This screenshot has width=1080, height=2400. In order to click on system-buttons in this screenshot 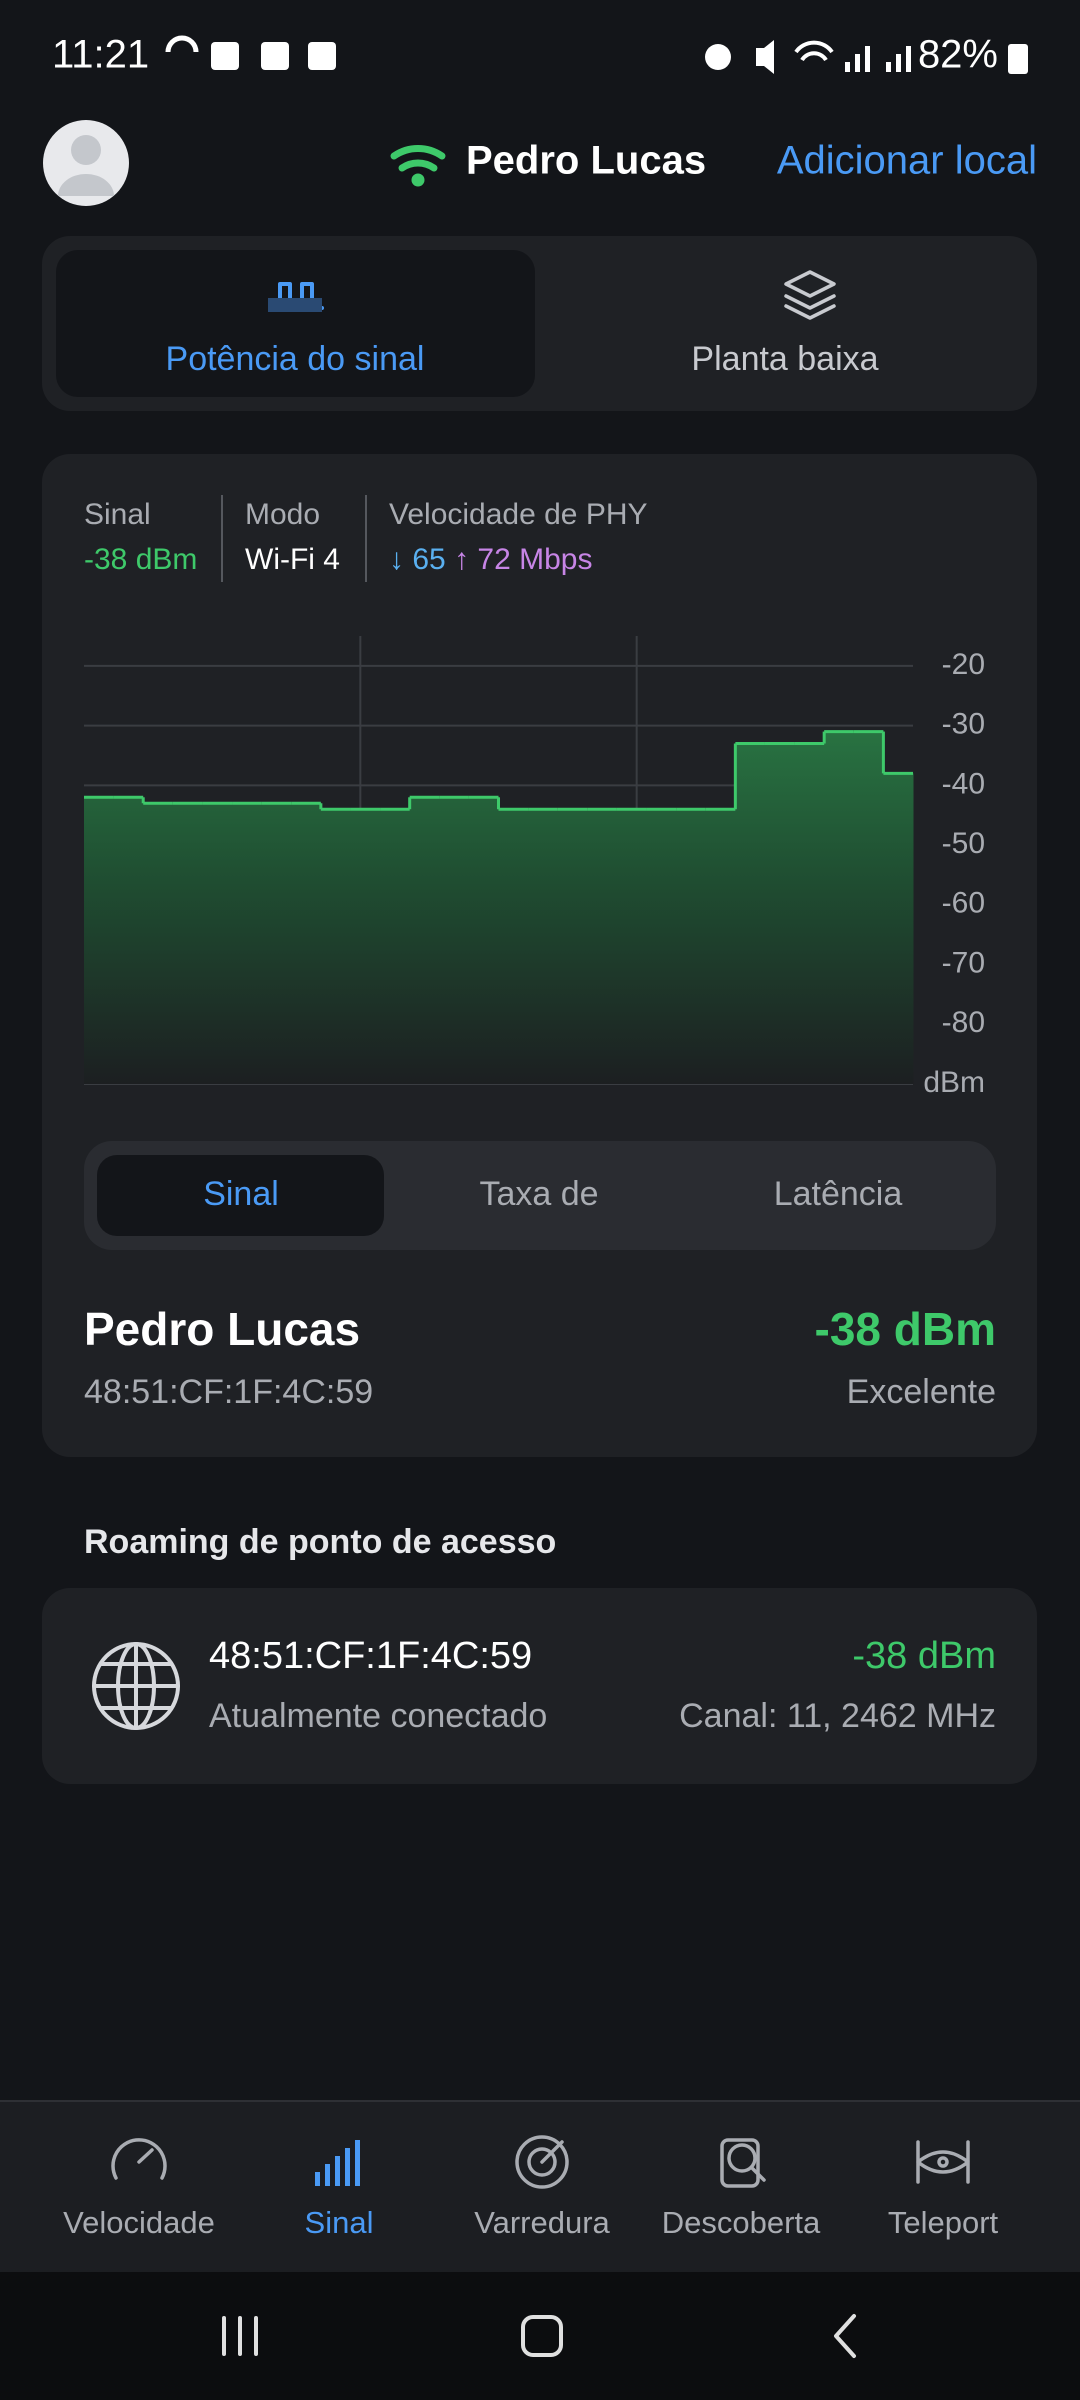, I will do `click(539, 2336)`.